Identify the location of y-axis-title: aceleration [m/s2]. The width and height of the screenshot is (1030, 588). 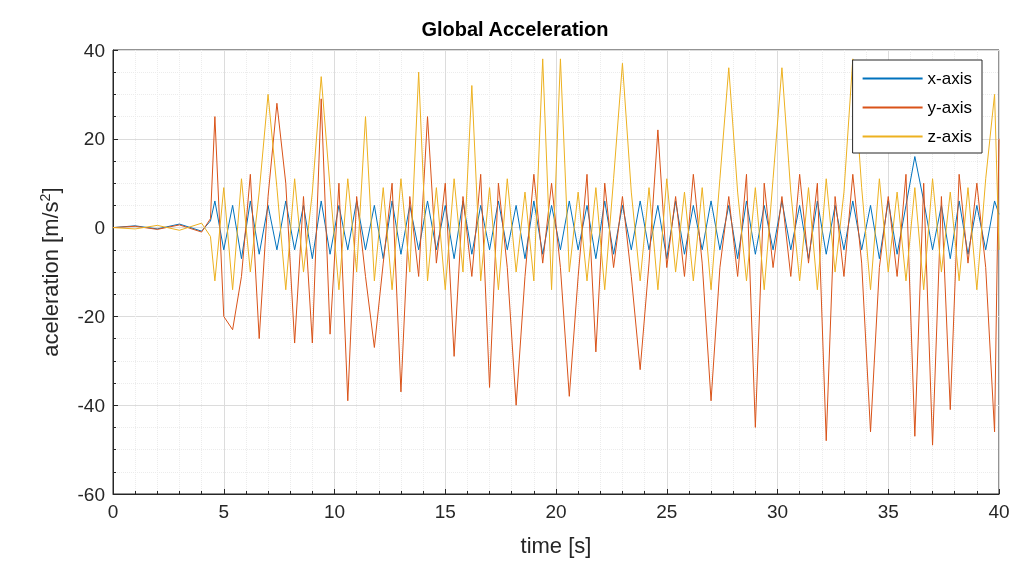
(50, 272).